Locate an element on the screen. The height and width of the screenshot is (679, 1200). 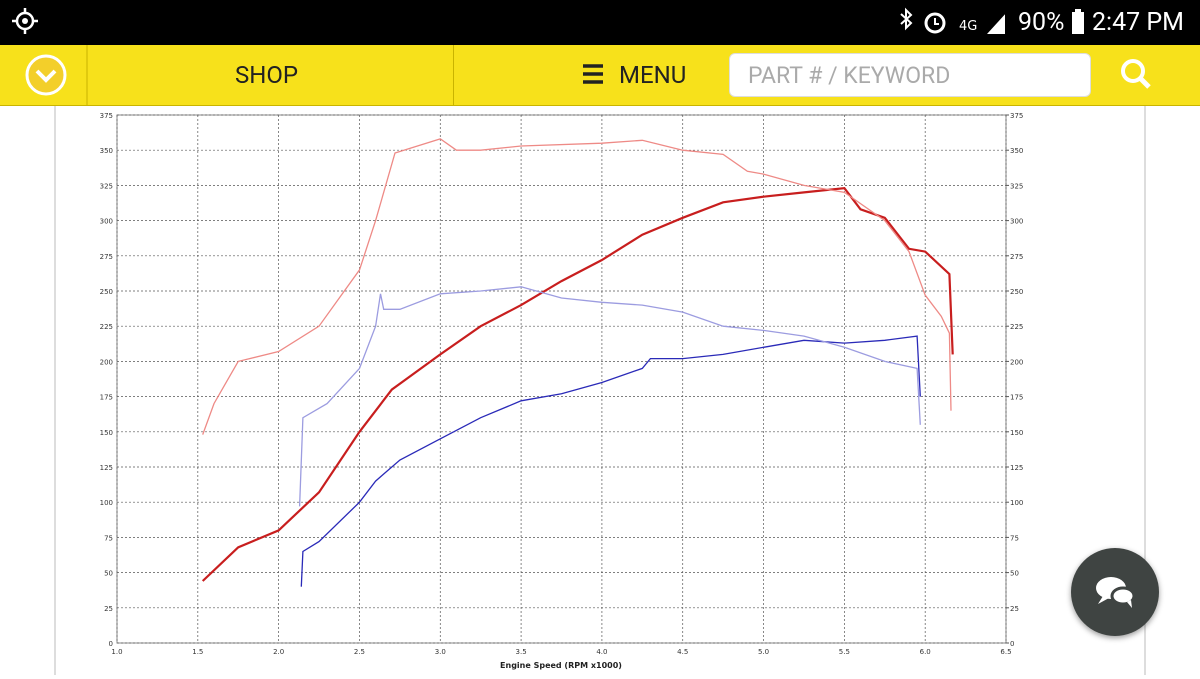
menu-icon is located at coordinates (594, 75).